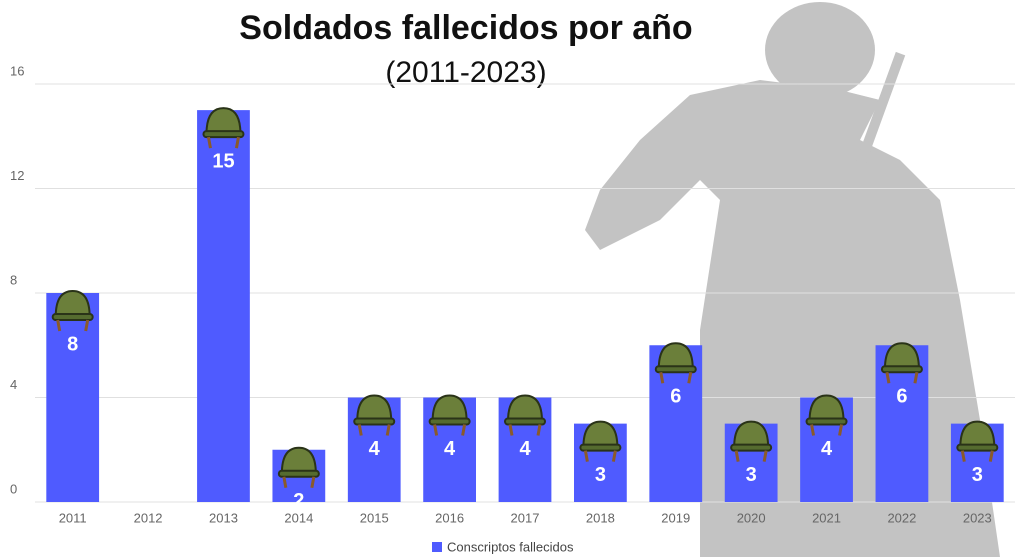 This screenshot has width=1024, height=557. I want to click on x-tick-label: 2023, so click(977, 517).